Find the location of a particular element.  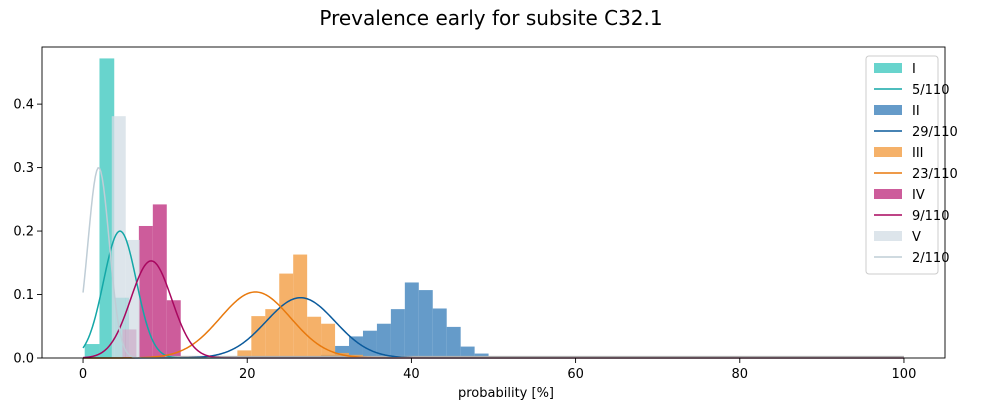

x-tick-label: 40 is located at coordinates (411, 374).